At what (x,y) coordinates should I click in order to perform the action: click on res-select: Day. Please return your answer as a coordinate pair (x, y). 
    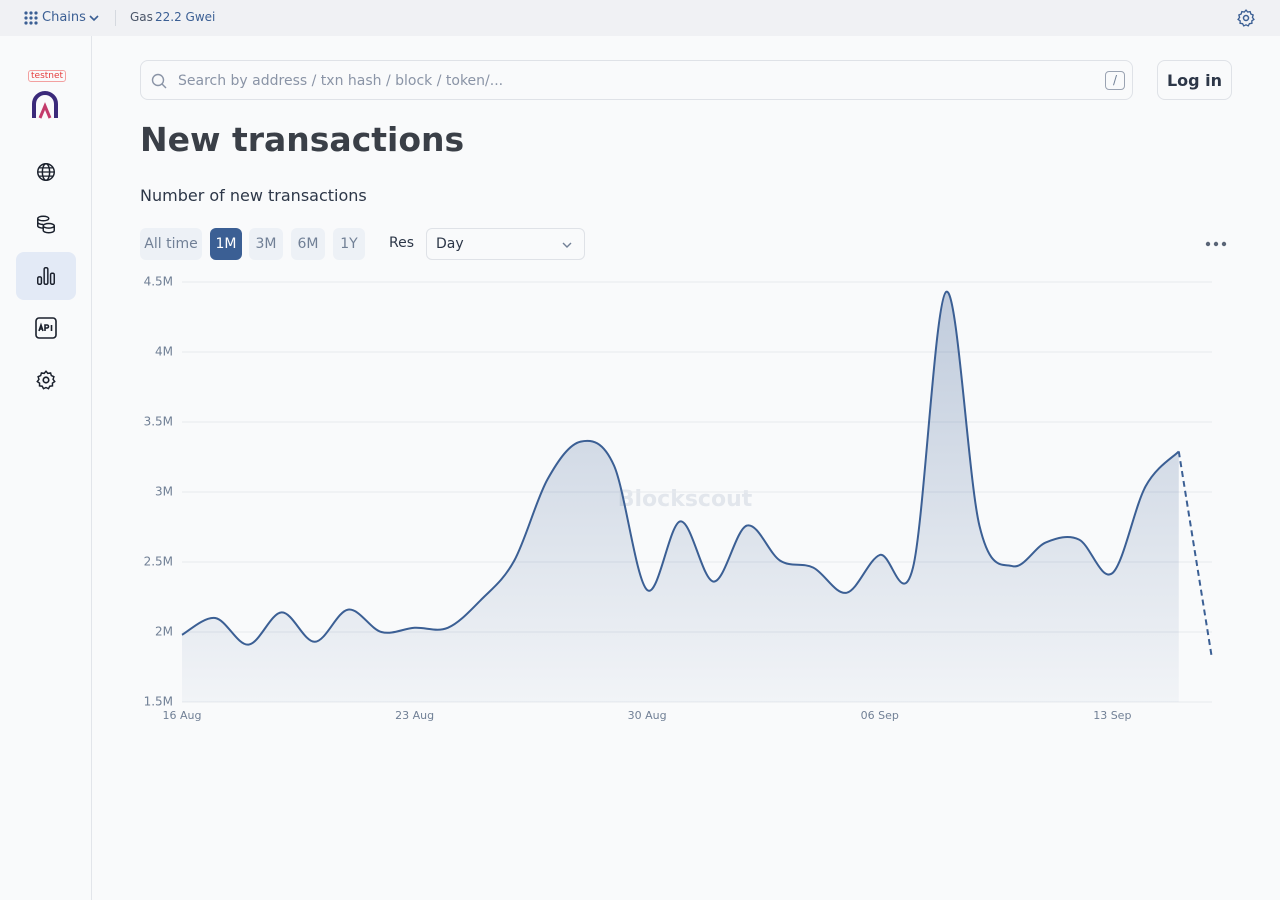
    Looking at the image, I should click on (505, 244).